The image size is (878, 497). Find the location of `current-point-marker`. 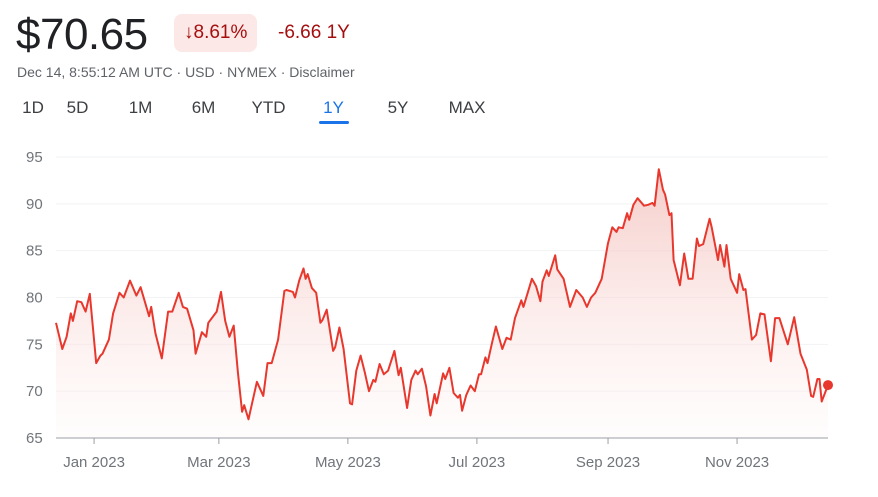

current-point-marker is located at coordinates (828, 385).